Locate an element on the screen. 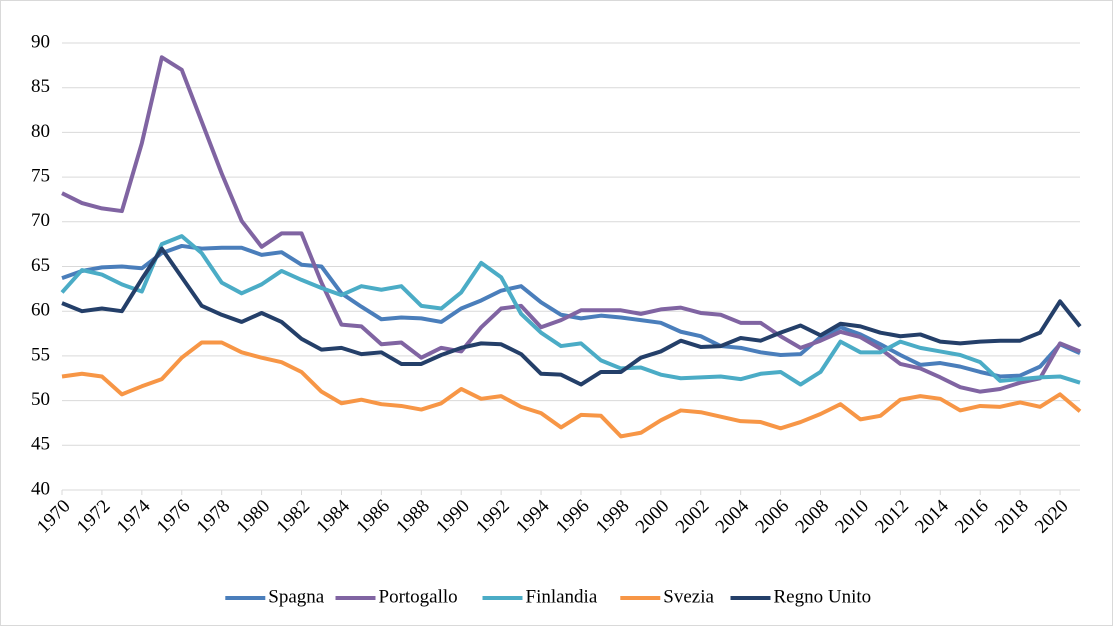  y-tick-label: 85 is located at coordinates (40, 86).